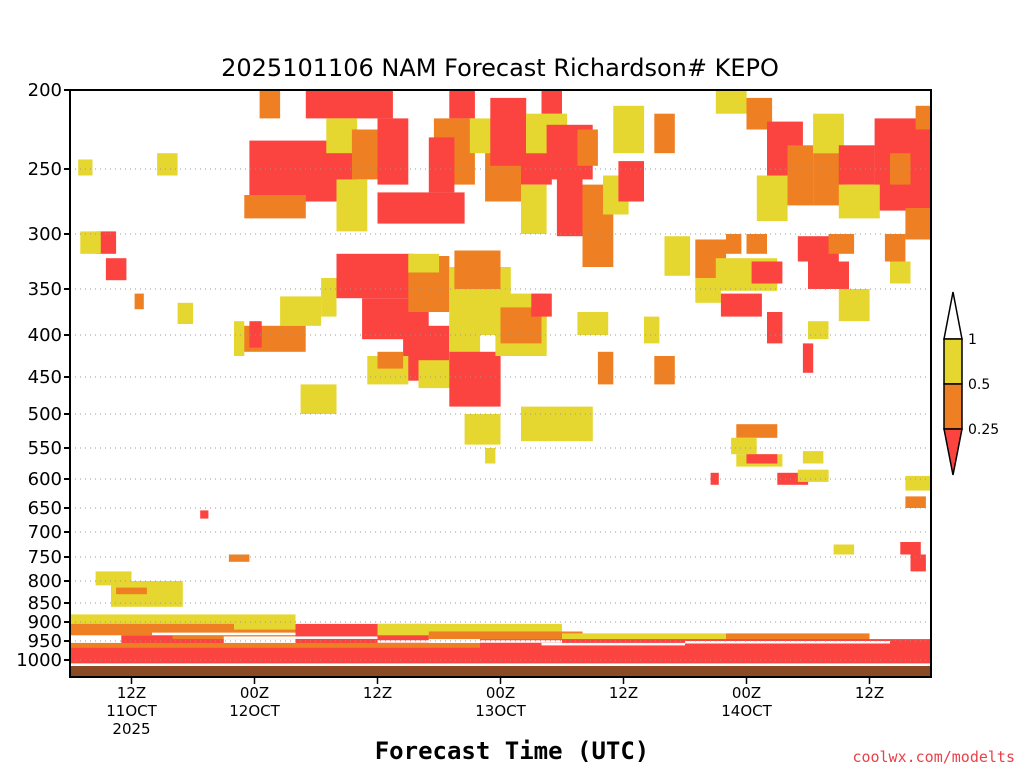 The image size is (1024, 768). I want to click on xtick-label-66-1: 00Z, so click(746, 693).